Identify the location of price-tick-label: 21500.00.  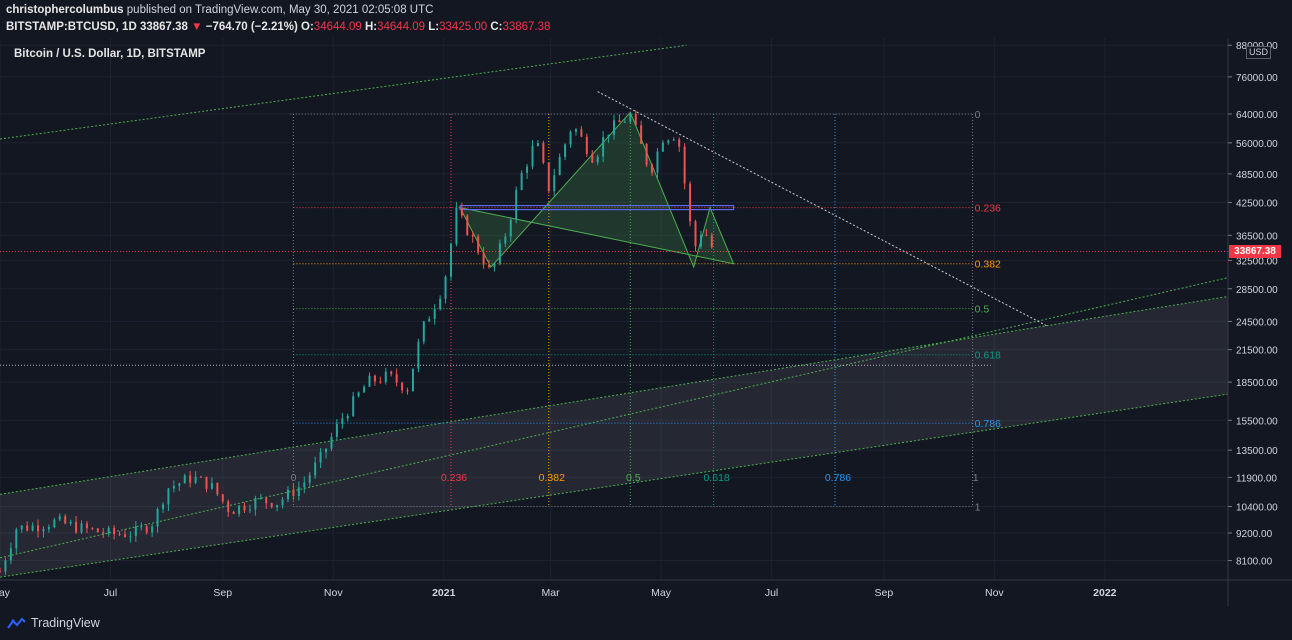
(1257, 351).